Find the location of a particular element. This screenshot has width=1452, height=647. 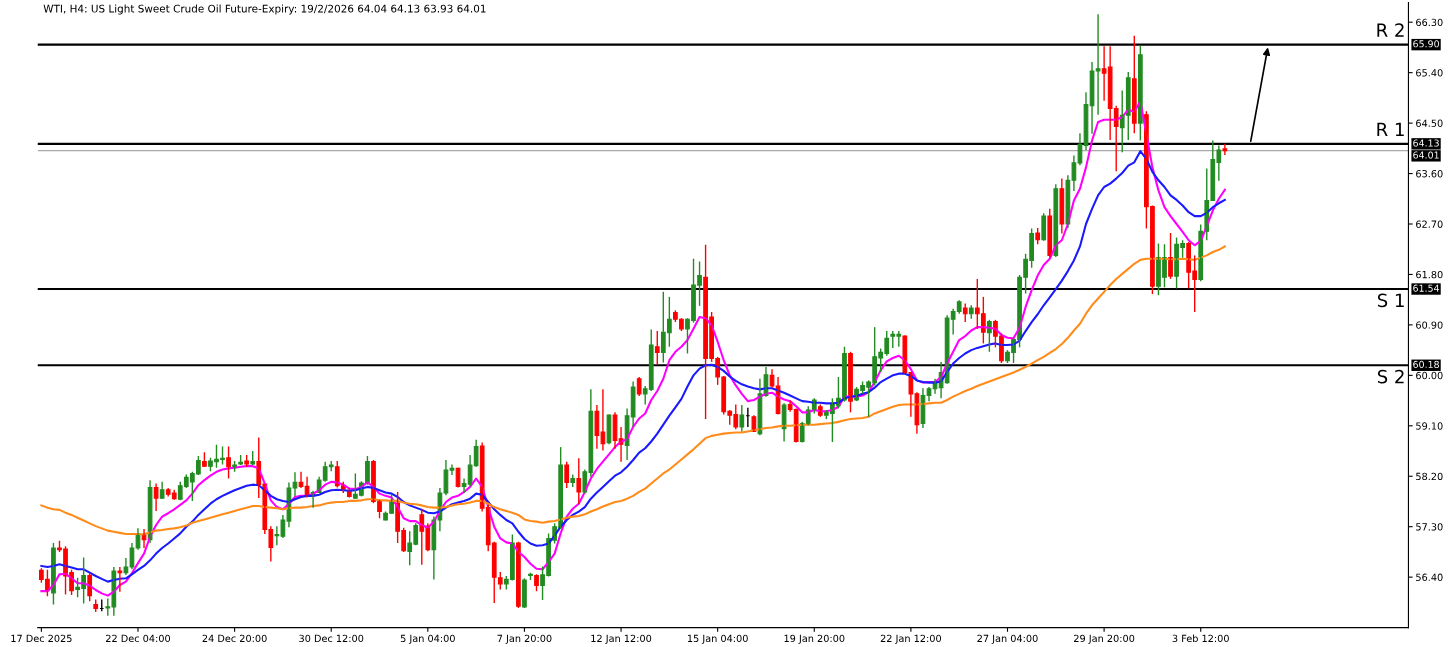

chart-title: WTI, H4: US Light Sweet Crude Oil Future-Expiry: 19/2/2026 64.04 64.13 63.93 64.01 is located at coordinates (264, 9).